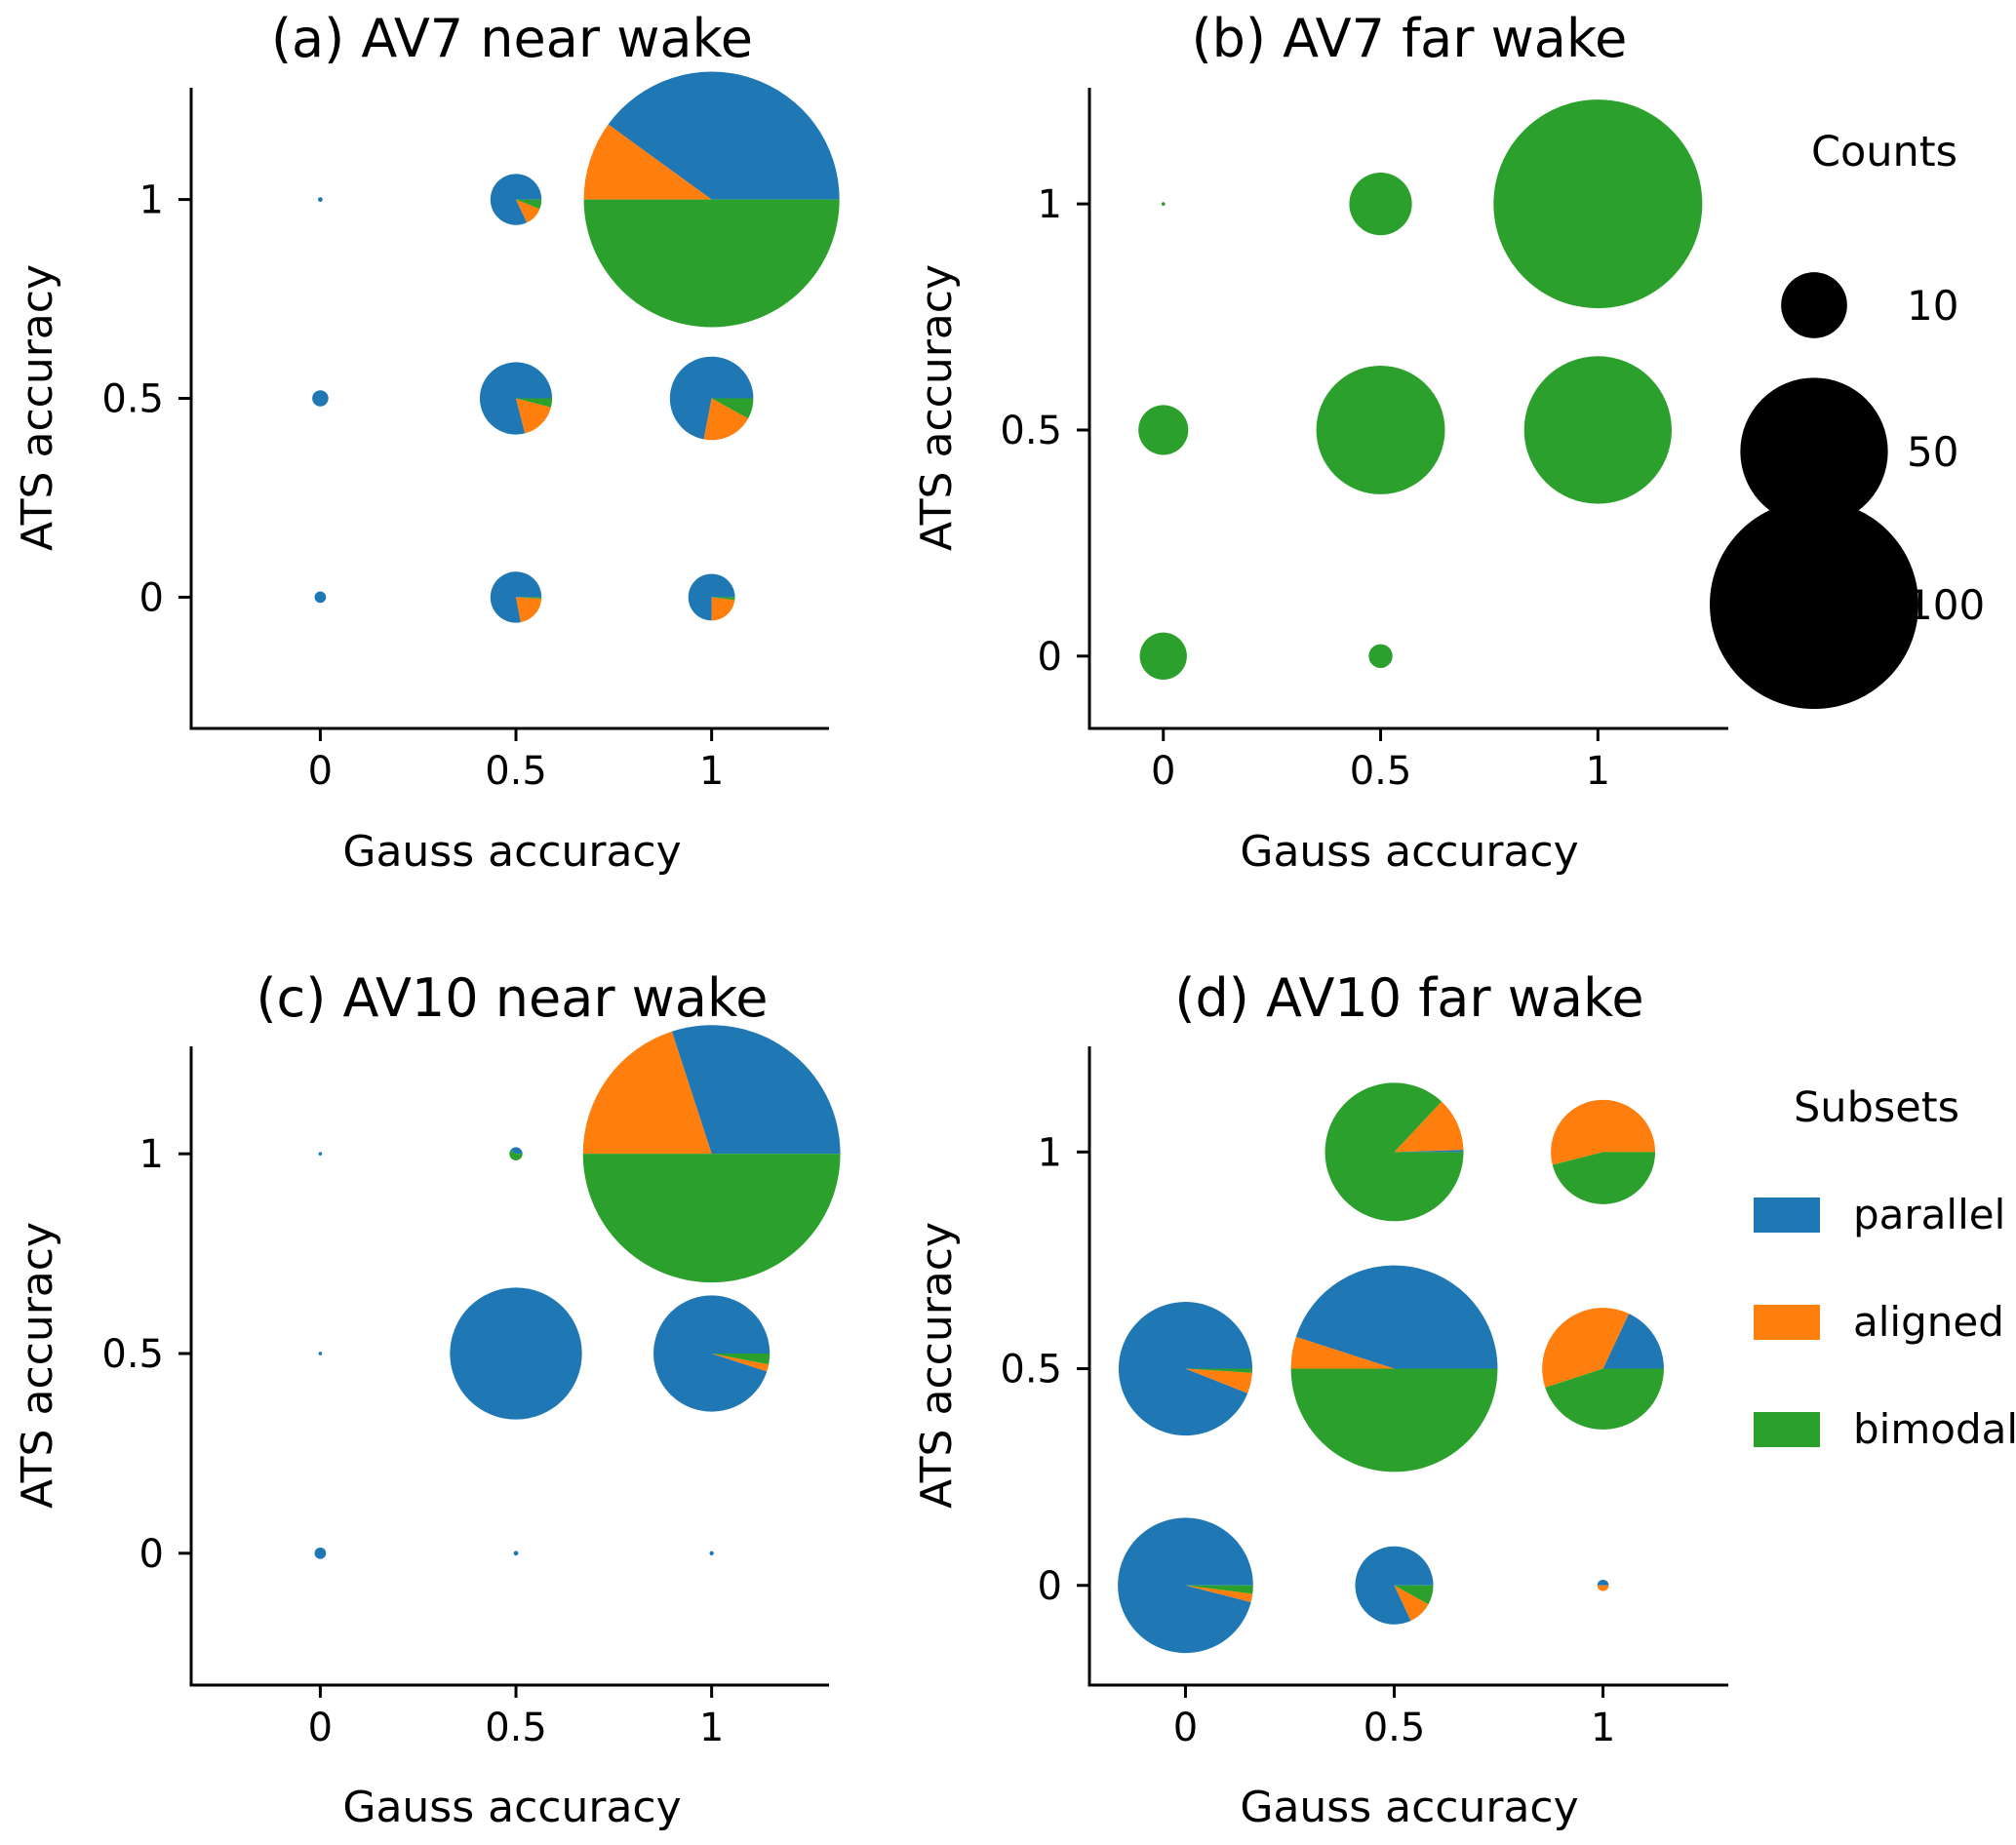 The height and width of the screenshot is (1845, 2016). I want to click on counts-legend: Counts 10 50 100, so click(1847, 418).